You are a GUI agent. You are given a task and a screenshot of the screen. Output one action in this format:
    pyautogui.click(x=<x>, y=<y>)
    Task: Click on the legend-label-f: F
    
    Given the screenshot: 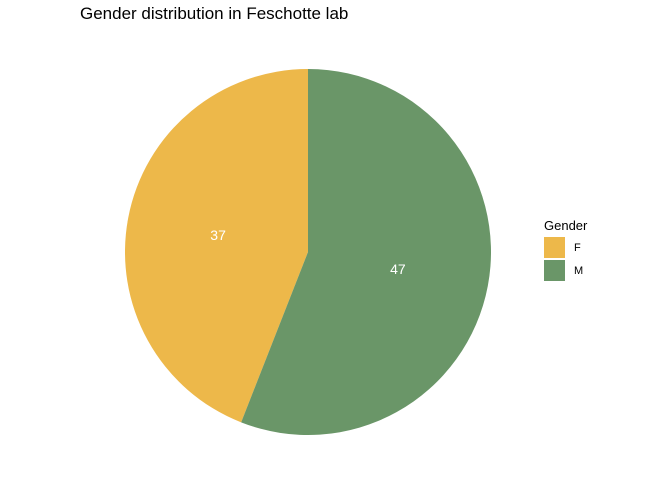 What is the action you would take?
    pyautogui.click(x=577, y=247)
    